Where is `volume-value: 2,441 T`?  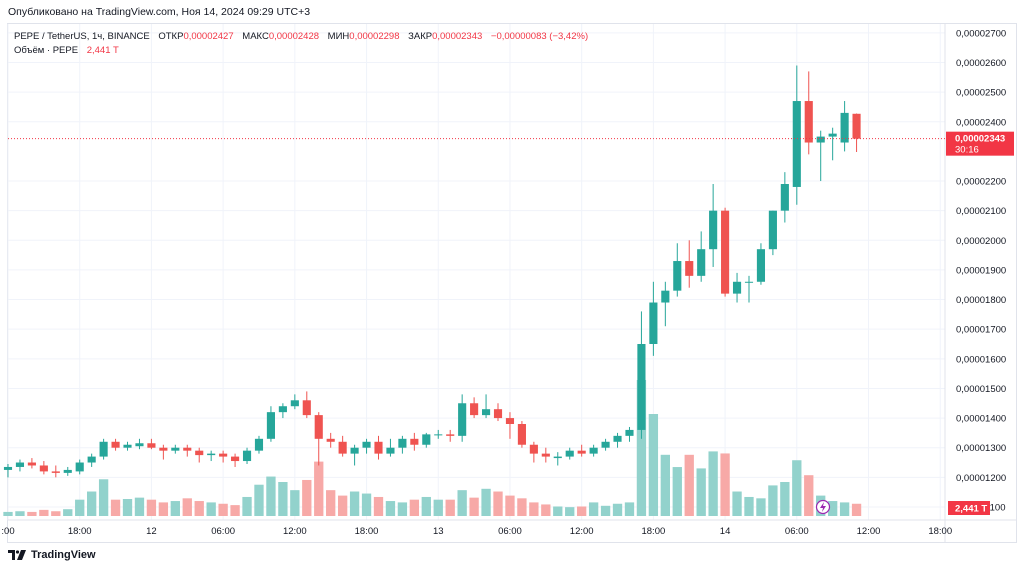 volume-value: 2,441 T is located at coordinates (102, 50).